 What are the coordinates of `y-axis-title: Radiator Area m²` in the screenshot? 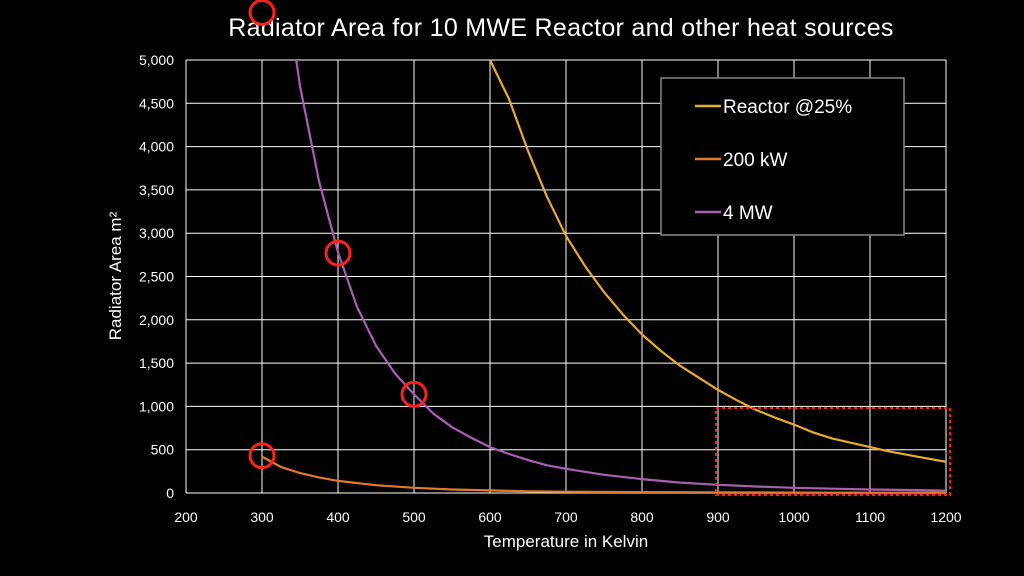 It's located at (115, 275).